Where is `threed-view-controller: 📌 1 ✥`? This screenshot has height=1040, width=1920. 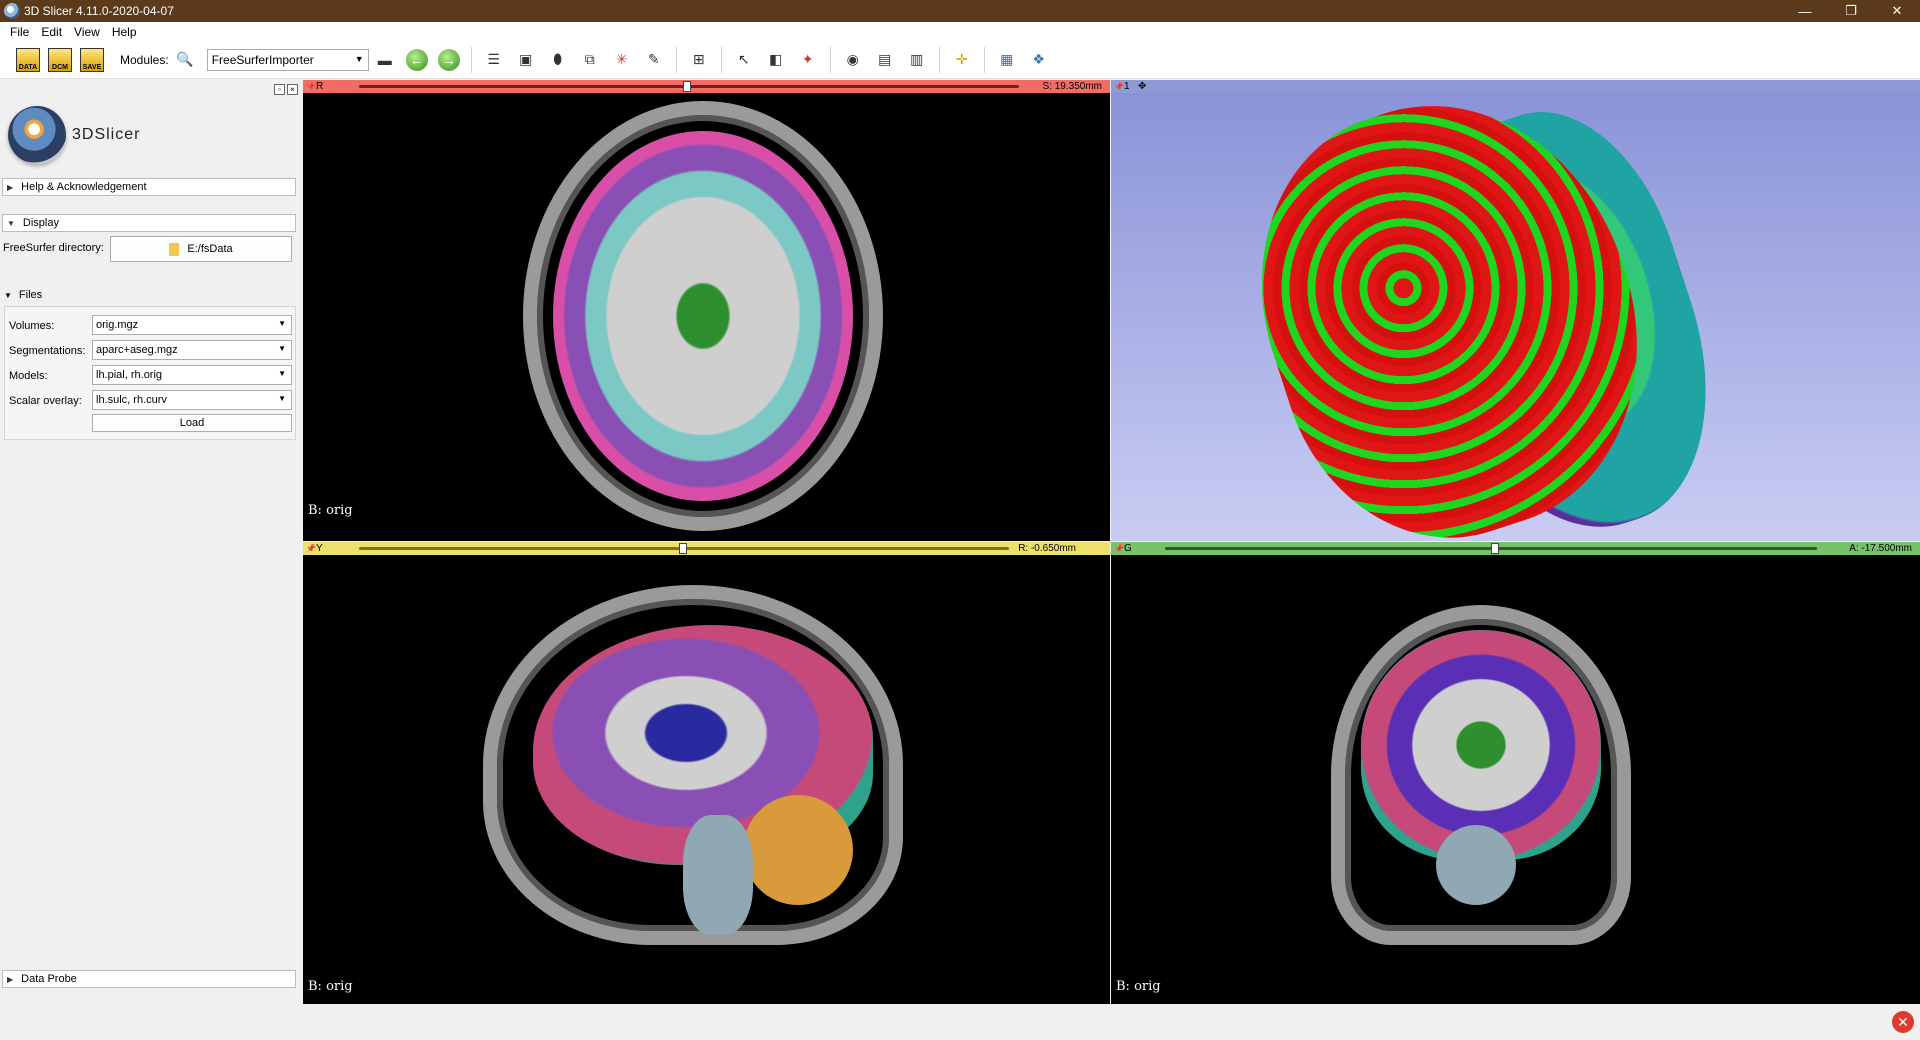
threed-view-controller: 📌 1 ✥ is located at coordinates (1515, 86).